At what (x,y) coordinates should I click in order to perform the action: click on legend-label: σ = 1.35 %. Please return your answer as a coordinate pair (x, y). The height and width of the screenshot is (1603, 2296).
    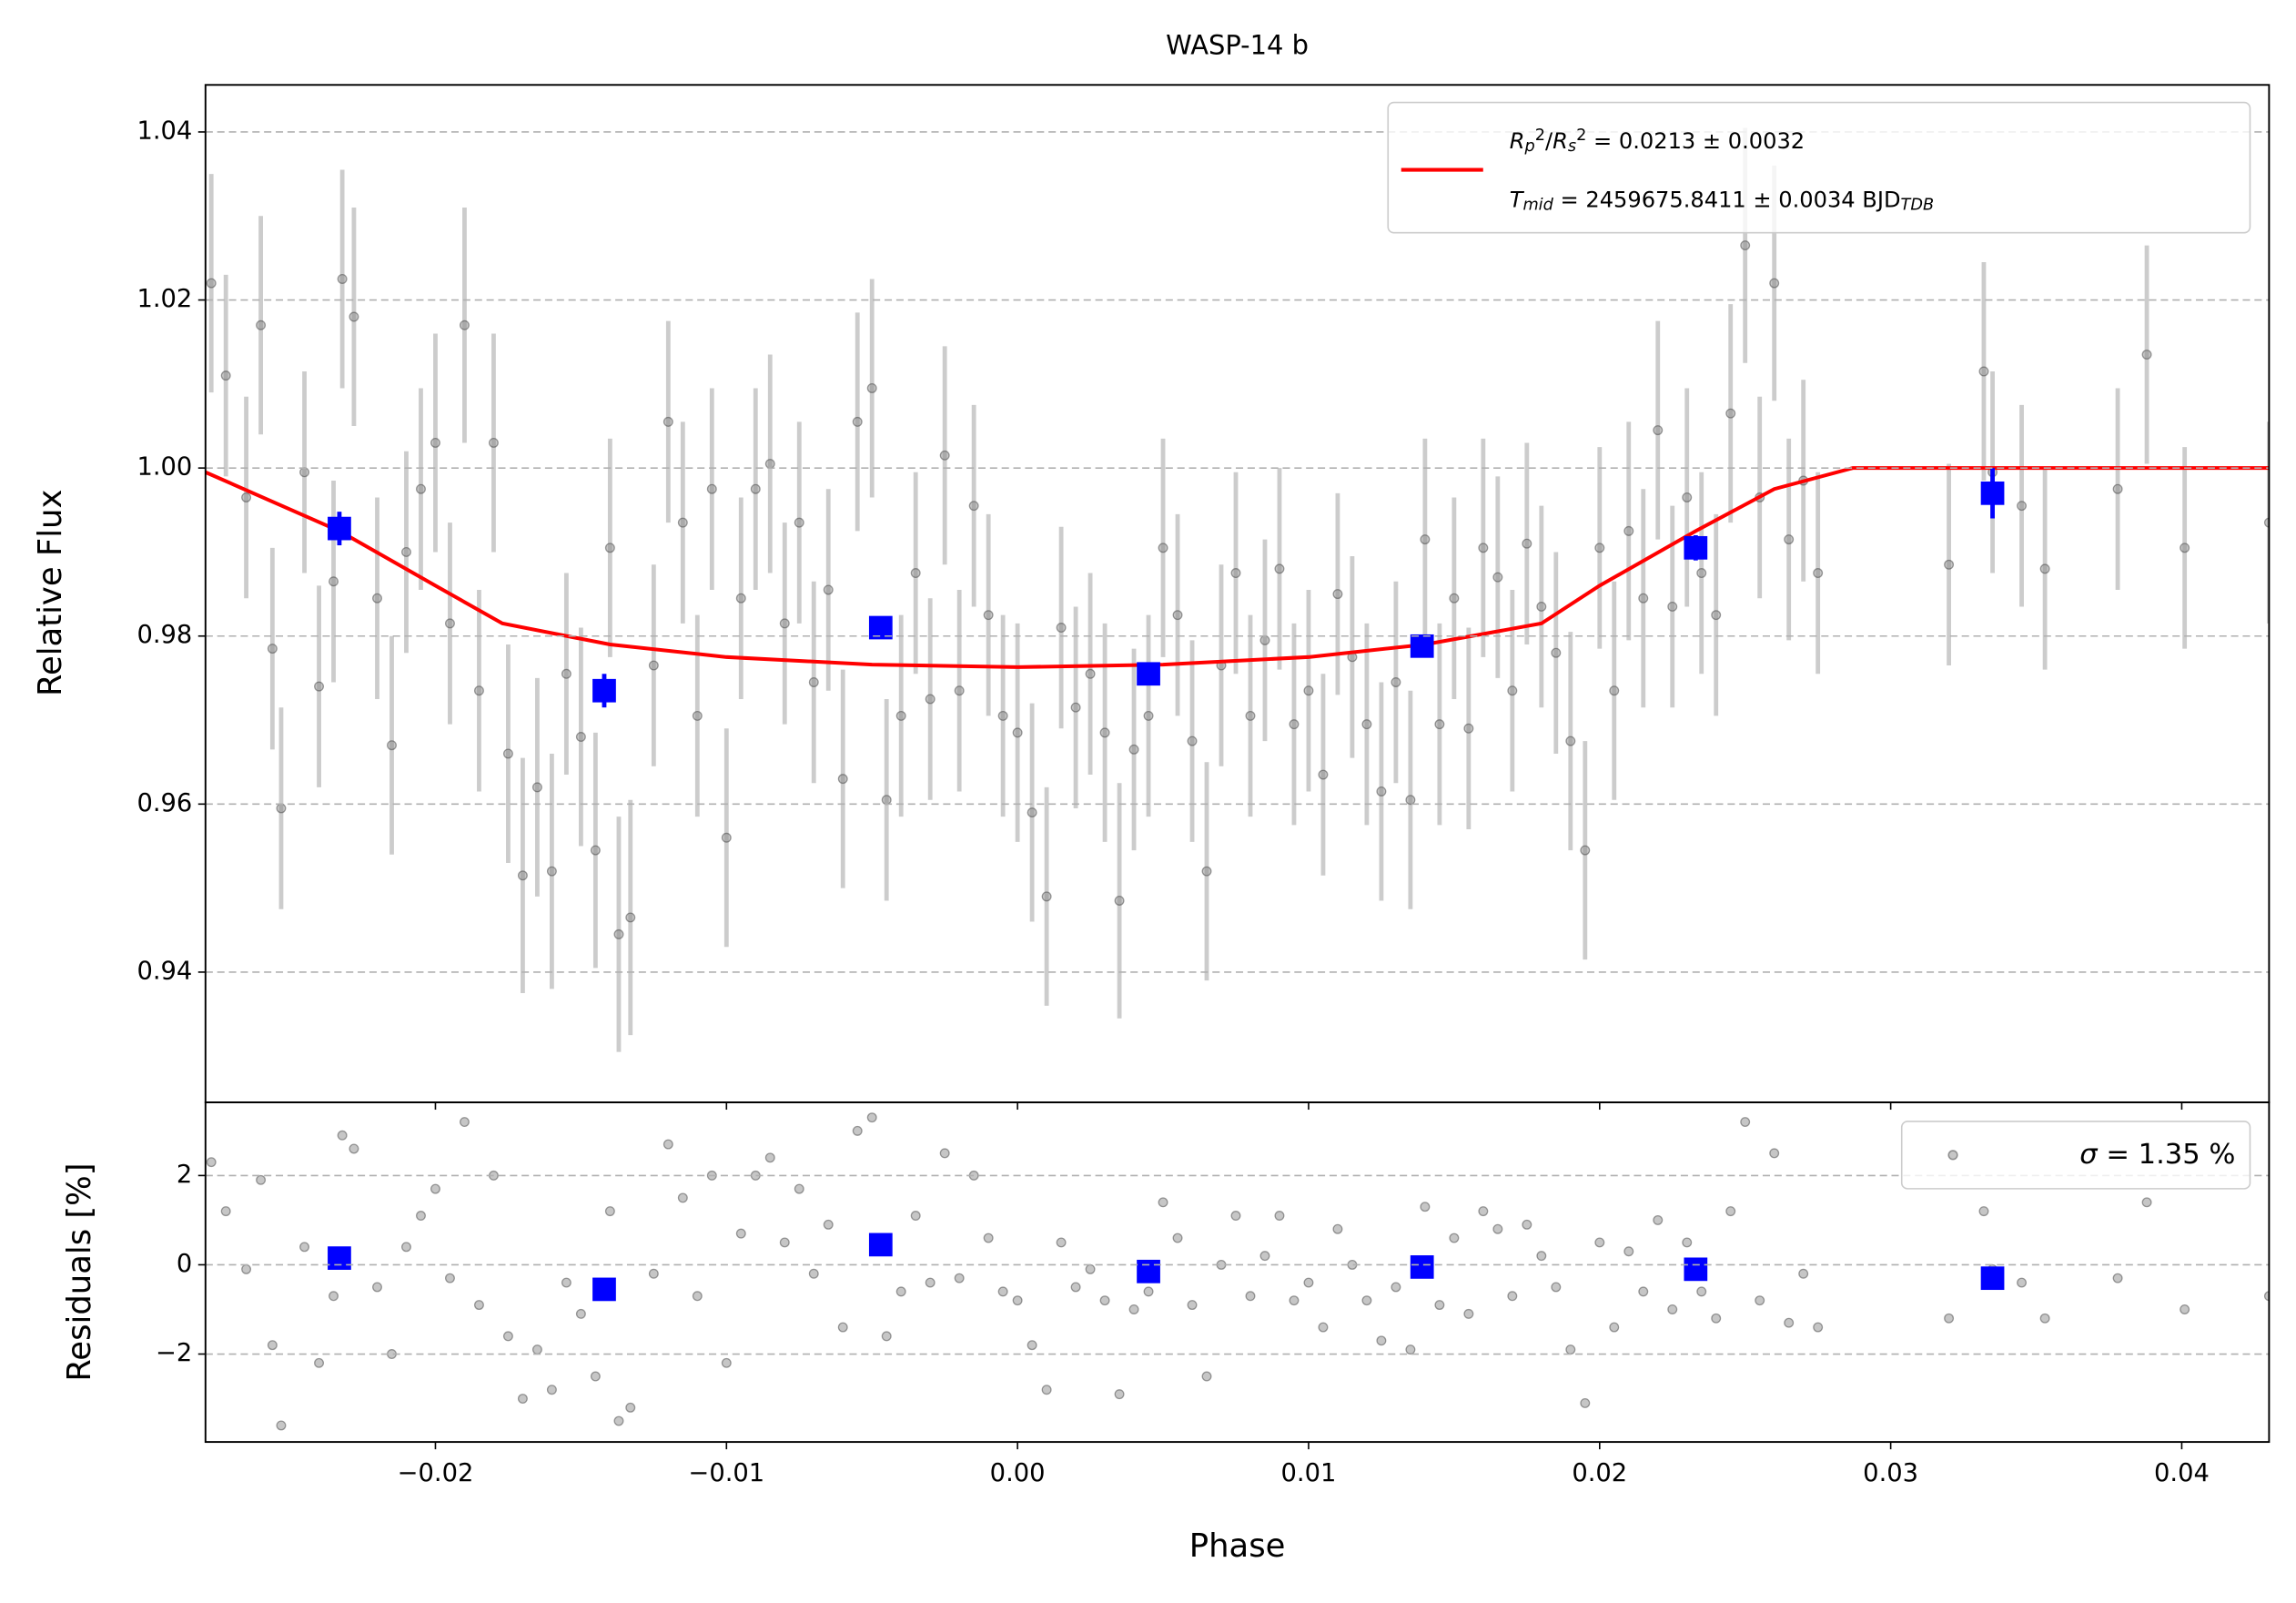
    Looking at the image, I should click on (2157, 1154).